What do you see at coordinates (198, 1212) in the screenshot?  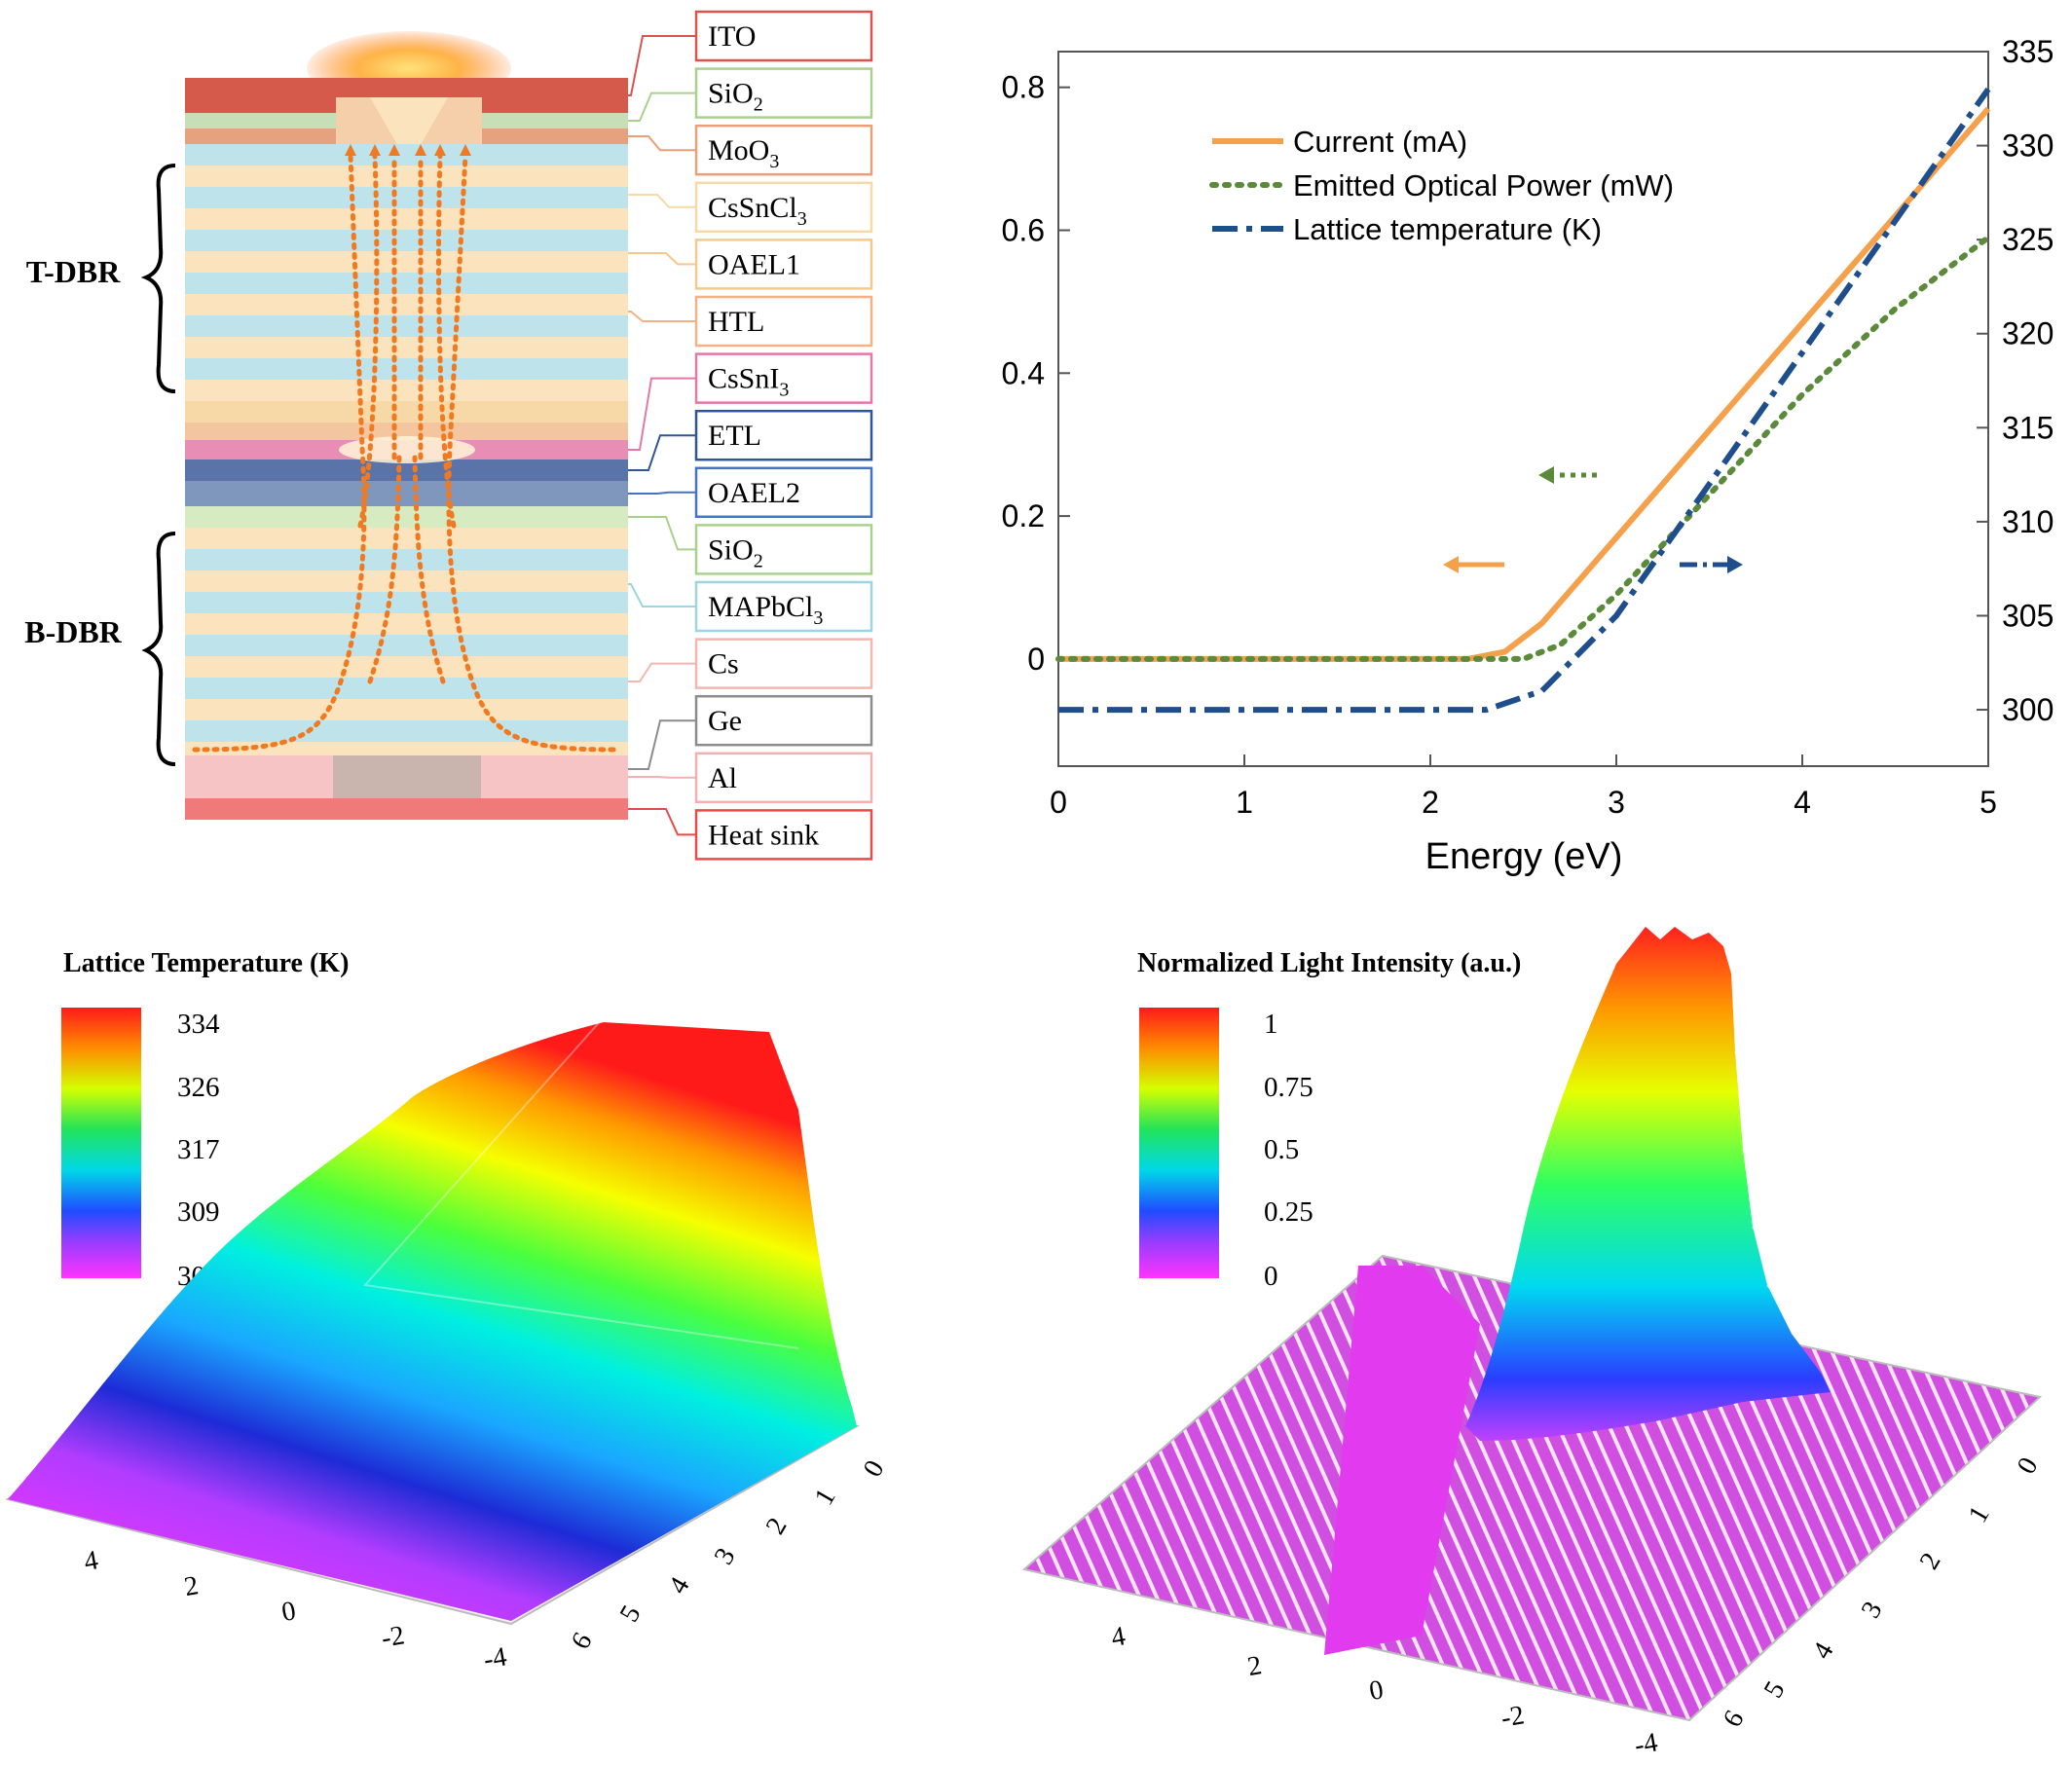 I see `colorbar-tick-label: 309` at bounding box center [198, 1212].